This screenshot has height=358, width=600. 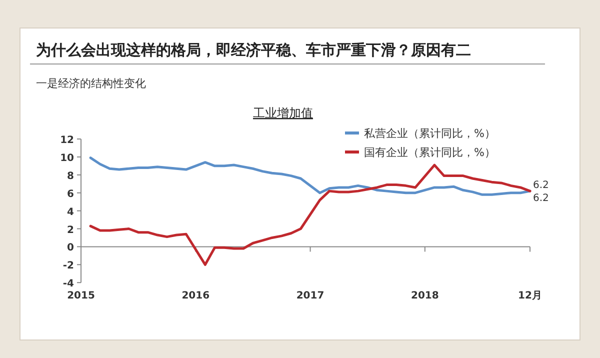 I want to click on legend-label: 国有企业（累计同比，%）, so click(x=430, y=152).